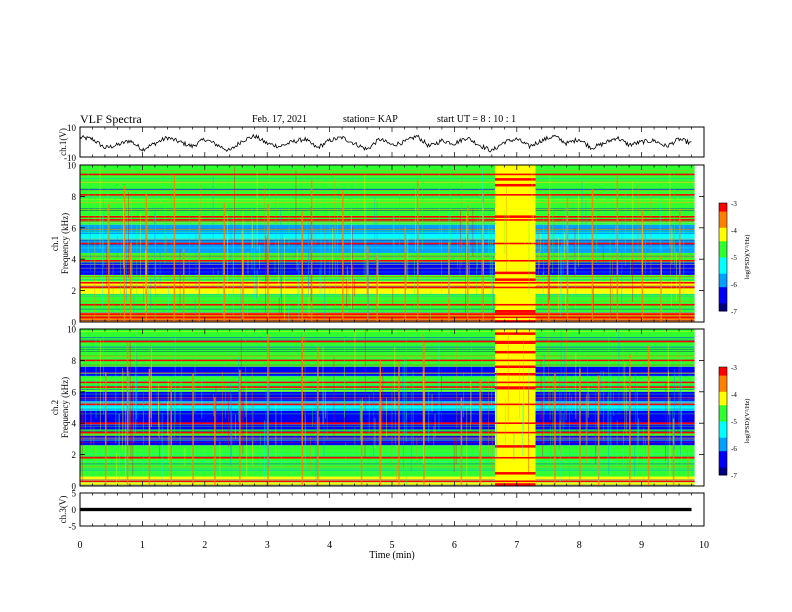  What do you see at coordinates (74, 228) in the screenshot?
I see `freq-tick-label: 6` at bounding box center [74, 228].